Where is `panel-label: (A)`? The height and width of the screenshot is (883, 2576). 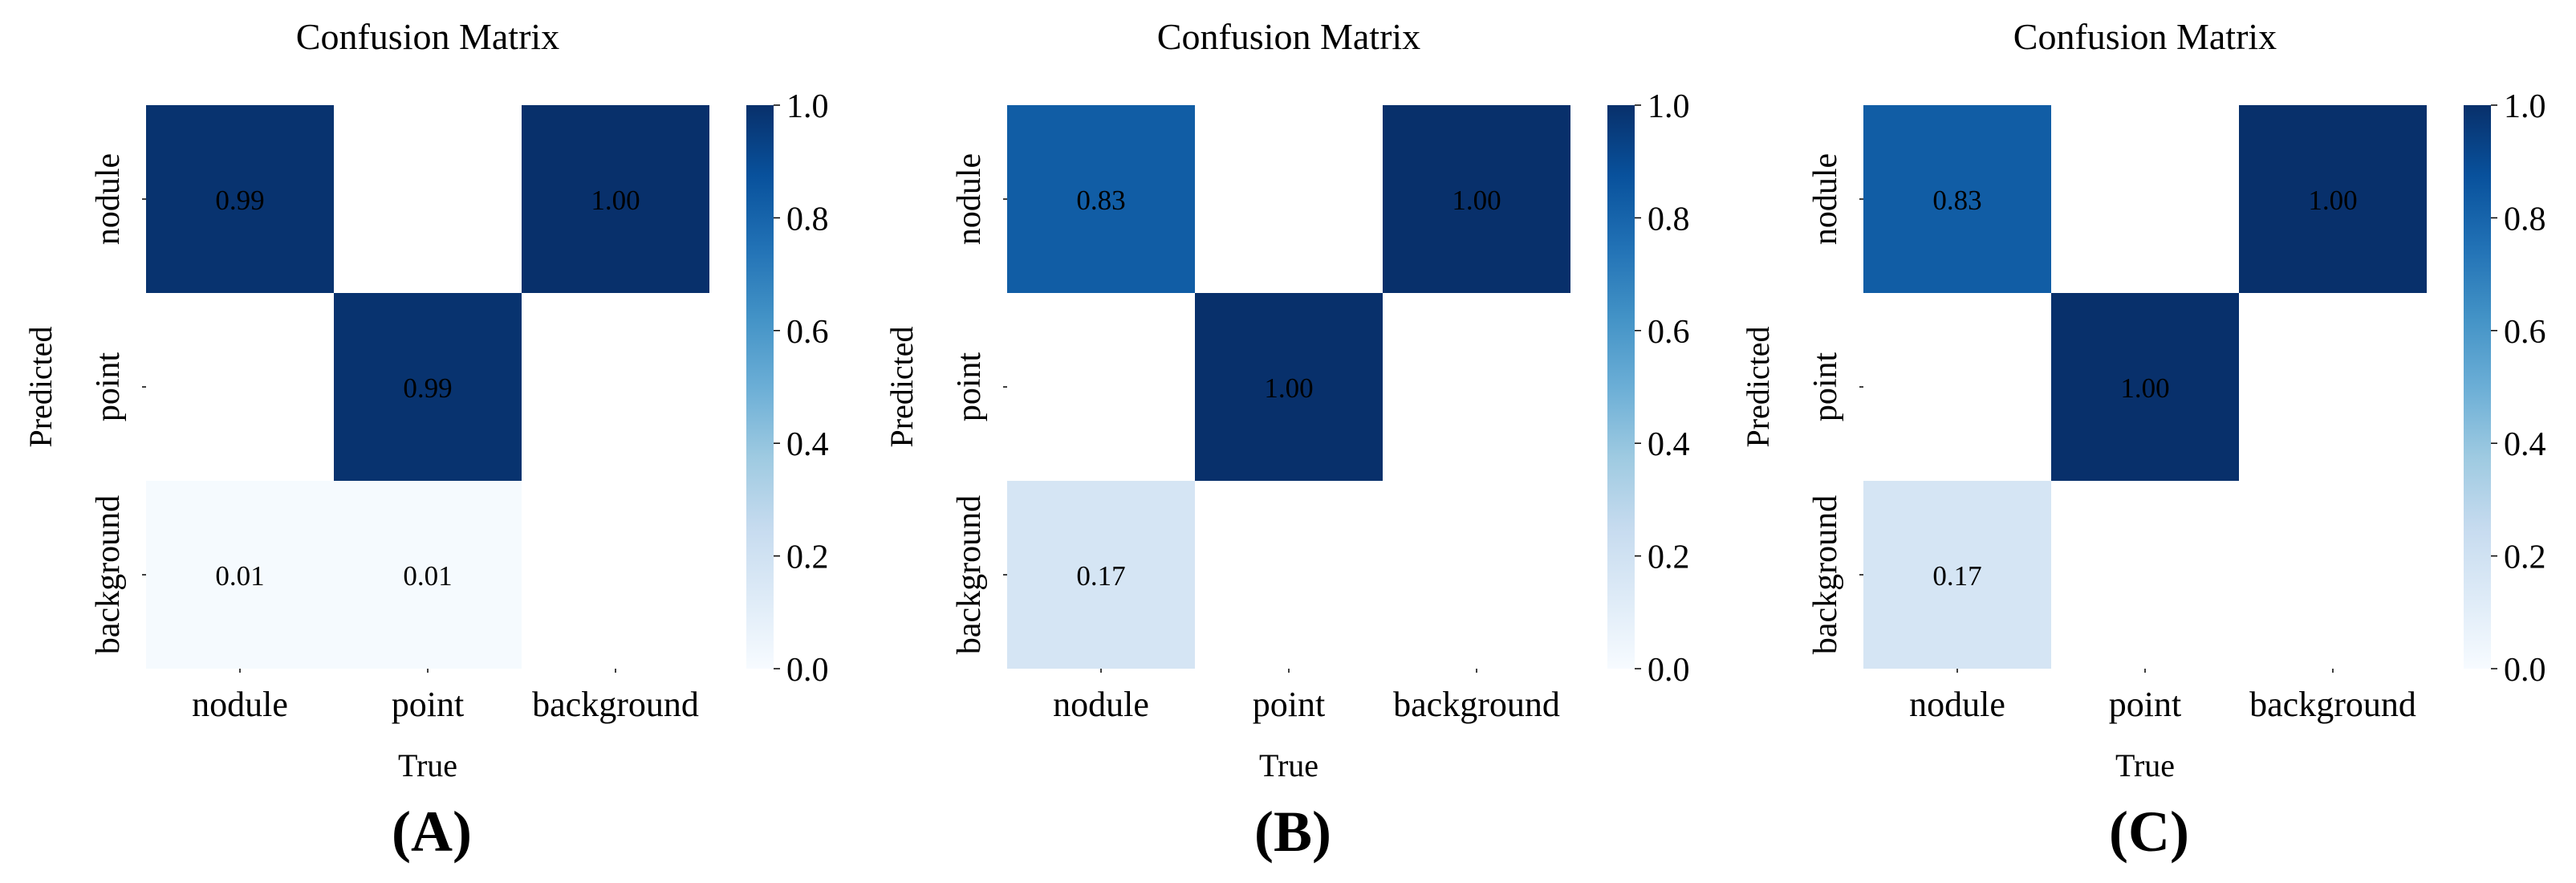 panel-label: (A) is located at coordinates (432, 832).